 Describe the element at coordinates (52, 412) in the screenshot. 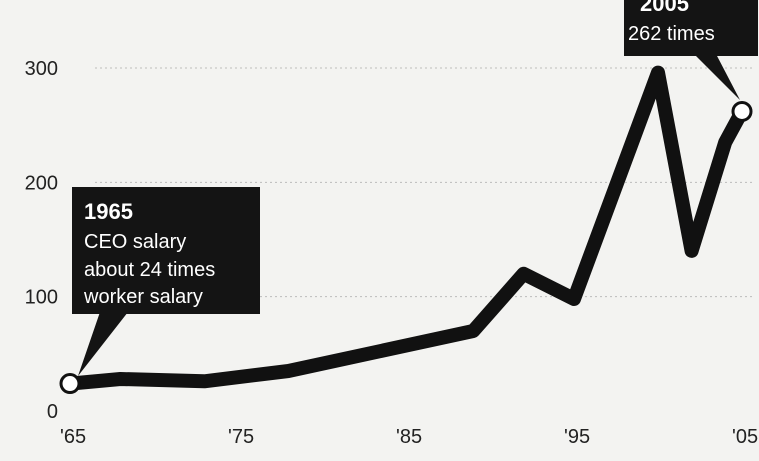

I see `y-tick-label: 0` at that location.